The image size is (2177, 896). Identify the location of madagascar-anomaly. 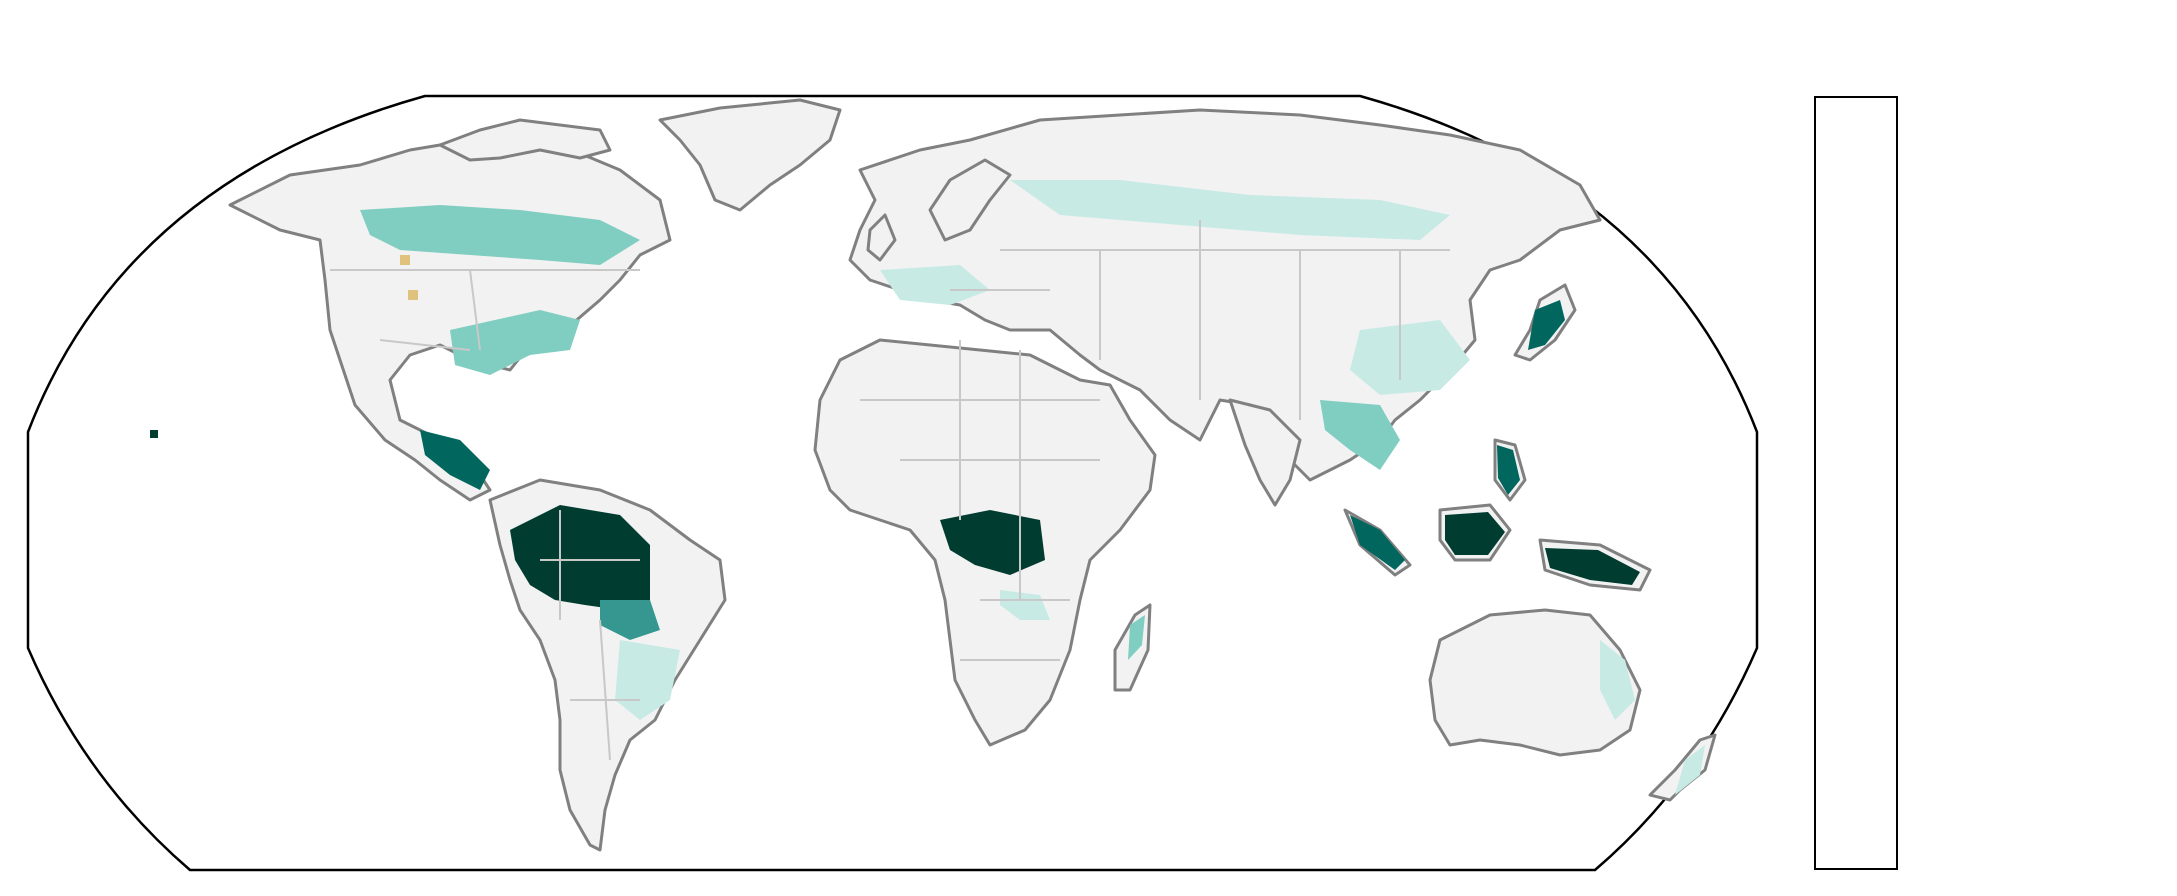
(1136, 637).